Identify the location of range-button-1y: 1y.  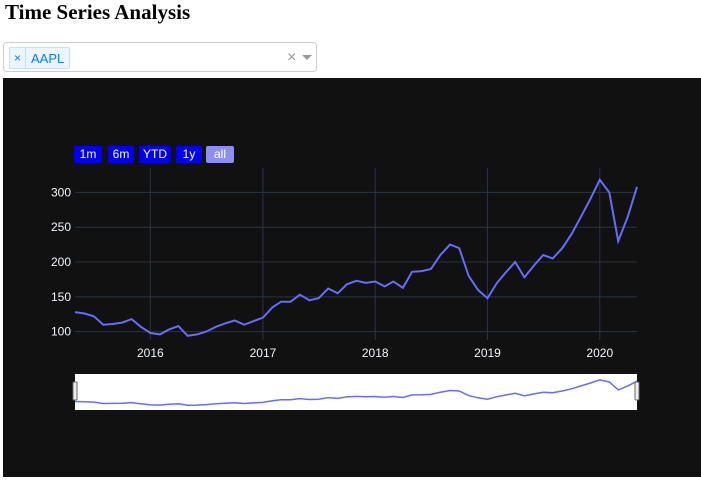
(189, 154).